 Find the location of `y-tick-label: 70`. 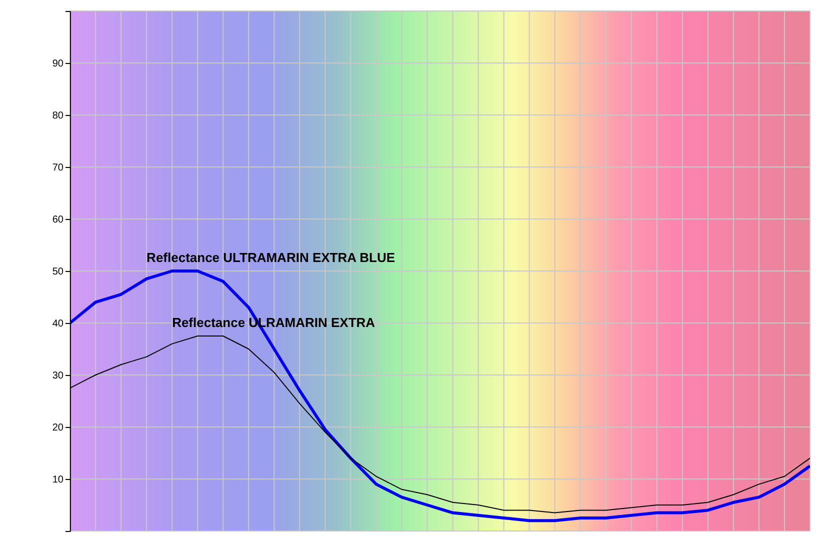

y-tick-label: 70 is located at coordinates (58, 168).